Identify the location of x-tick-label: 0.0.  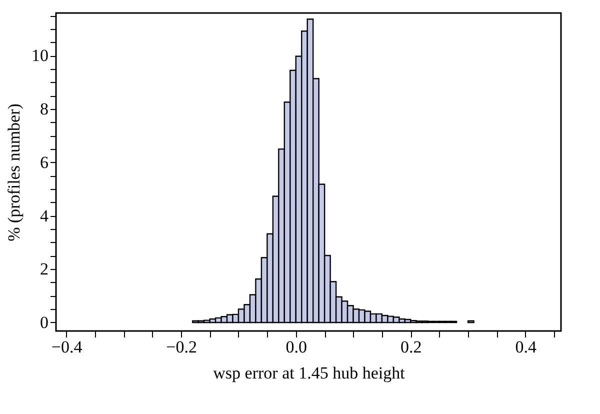
(296, 347).